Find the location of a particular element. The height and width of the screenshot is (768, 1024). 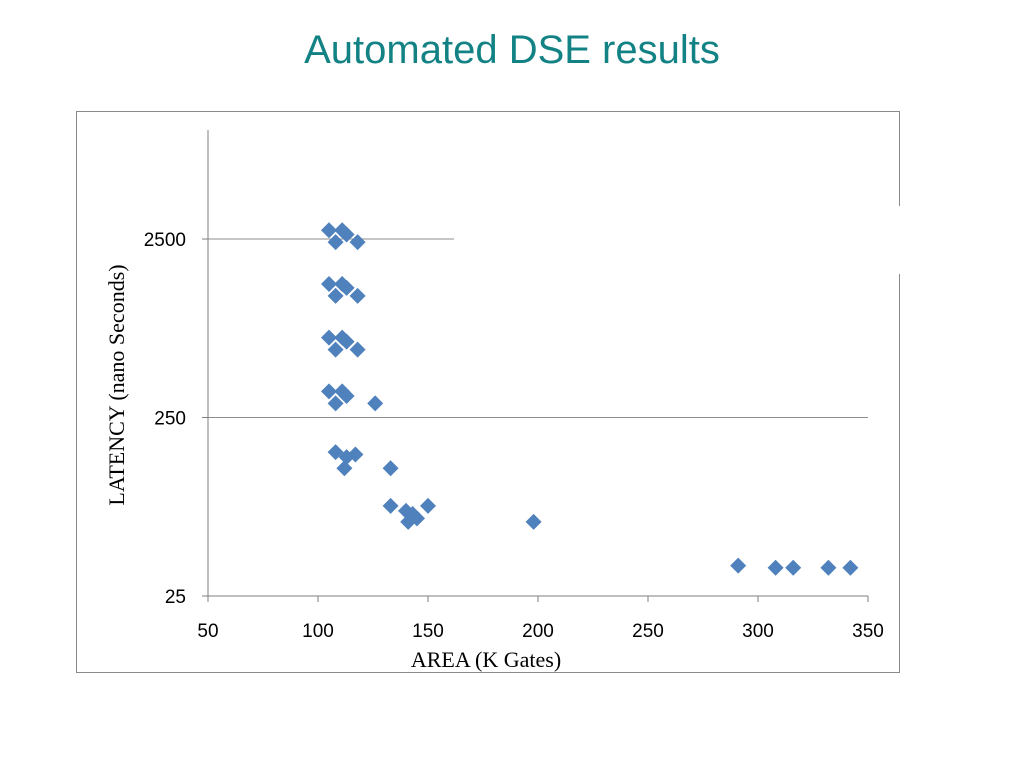

y-axis-title: LATENCY (nano Seconds) is located at coordinates (116, 384).